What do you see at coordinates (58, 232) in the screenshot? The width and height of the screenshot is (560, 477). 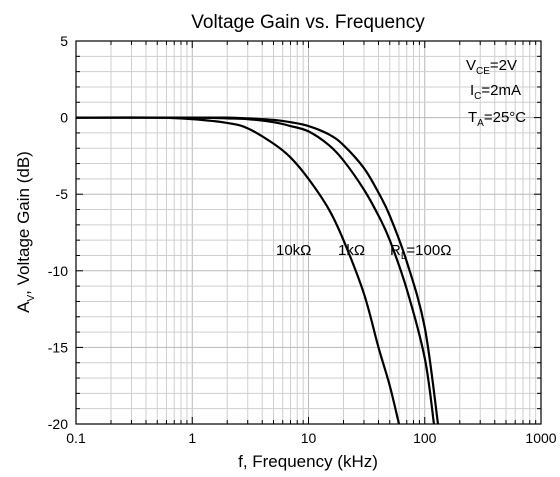 I see `y-tick-labels: 5 0 -5 -10 -15 -20` at bounding box center [58, 232].